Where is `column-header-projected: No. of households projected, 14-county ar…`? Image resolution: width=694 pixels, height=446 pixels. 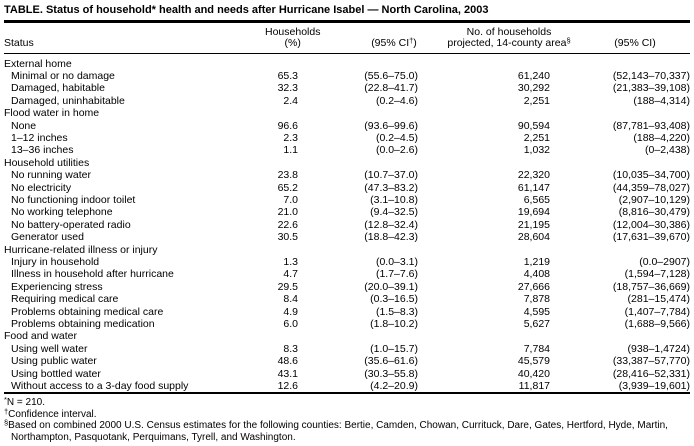 column-header-projected: No. of households projected, 14-county ar… is located at coordinates (494, 38).